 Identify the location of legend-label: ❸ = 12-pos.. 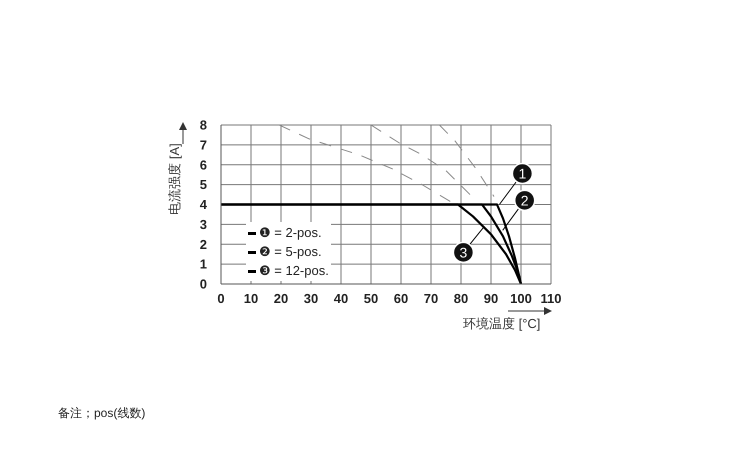
(293, 271).